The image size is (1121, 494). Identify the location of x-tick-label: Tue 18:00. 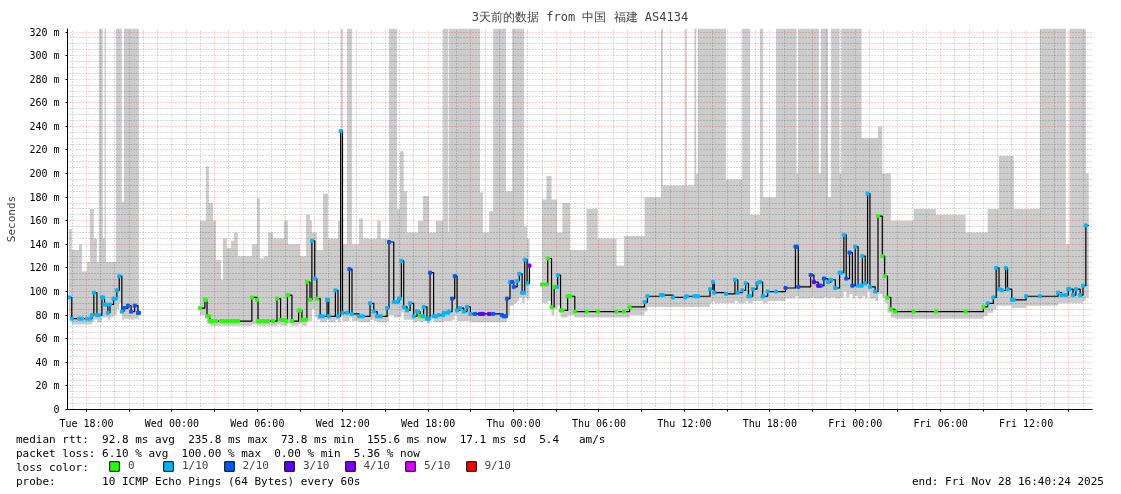
(86, 423).